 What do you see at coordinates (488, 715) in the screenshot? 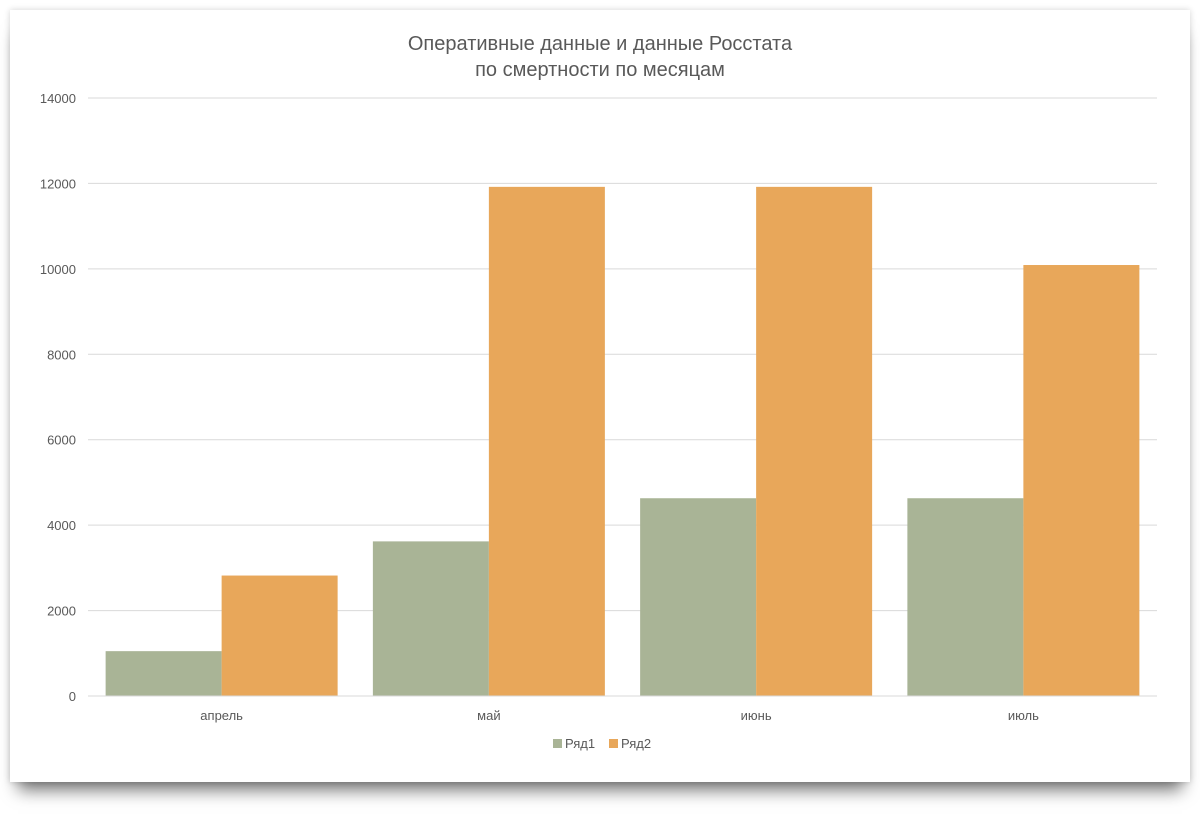
I see `x-category-label: май` at bounding box center [488, 715].